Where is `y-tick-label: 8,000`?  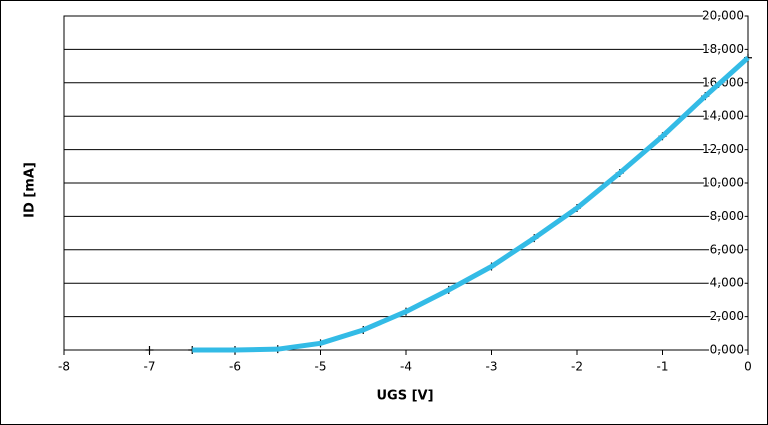
y-tick-label: 8,000 is located at coordinates (727, 216).